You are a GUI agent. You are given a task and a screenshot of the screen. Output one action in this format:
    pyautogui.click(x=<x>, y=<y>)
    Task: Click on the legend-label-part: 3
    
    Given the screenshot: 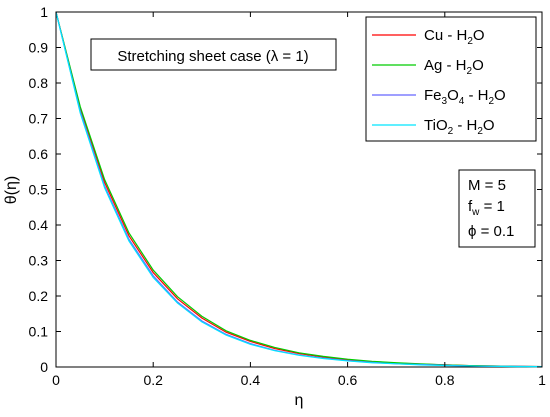 What is the action you would take?
    pyautogui.click(x=445, y=101)
    